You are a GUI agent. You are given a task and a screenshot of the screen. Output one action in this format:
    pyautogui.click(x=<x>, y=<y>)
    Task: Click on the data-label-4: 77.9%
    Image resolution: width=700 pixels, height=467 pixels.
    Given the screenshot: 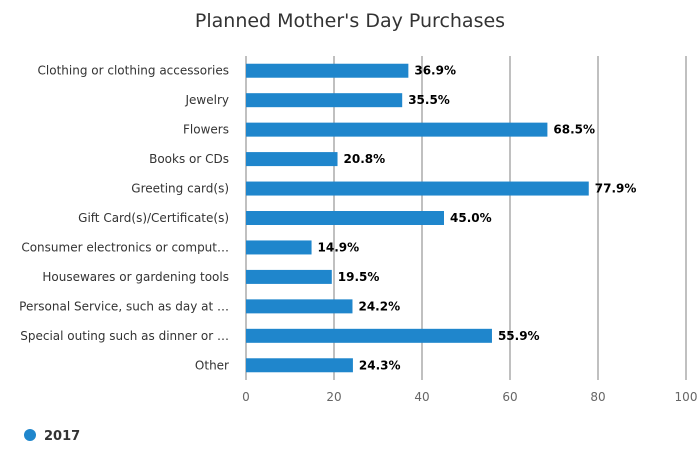 What is the action you would take?
    pyautogui.click(x=616, y=189)
    